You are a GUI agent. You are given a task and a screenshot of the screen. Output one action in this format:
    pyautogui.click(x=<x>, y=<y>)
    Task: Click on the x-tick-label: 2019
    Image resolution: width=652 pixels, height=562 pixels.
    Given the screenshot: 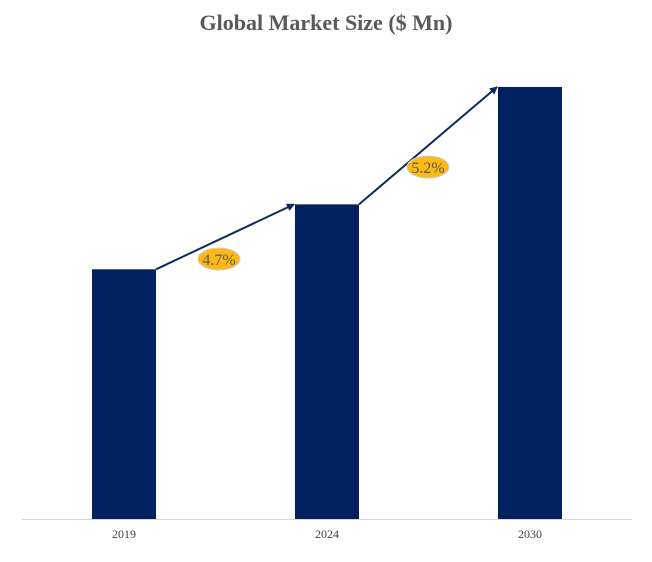 What is the action you would take?
    pyautogui.click(x=124, y=534)
    